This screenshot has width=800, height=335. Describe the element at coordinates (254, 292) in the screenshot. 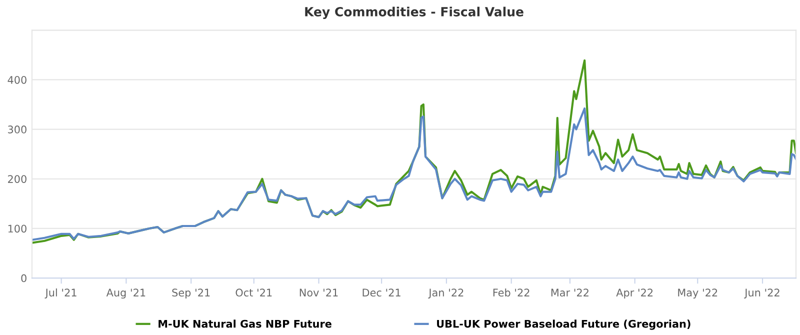

I see `x-tick-label: Oct '21` at that location.